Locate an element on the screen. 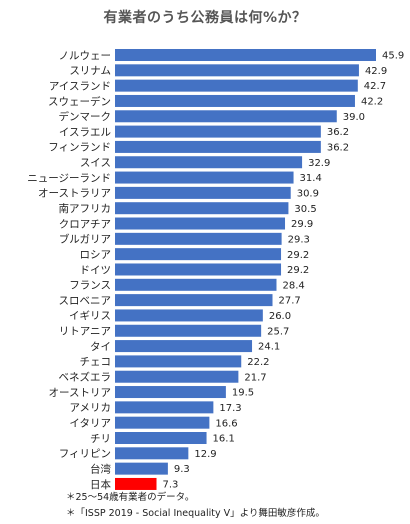  category-label: スウェーデン is located at coordinates (79, 101).